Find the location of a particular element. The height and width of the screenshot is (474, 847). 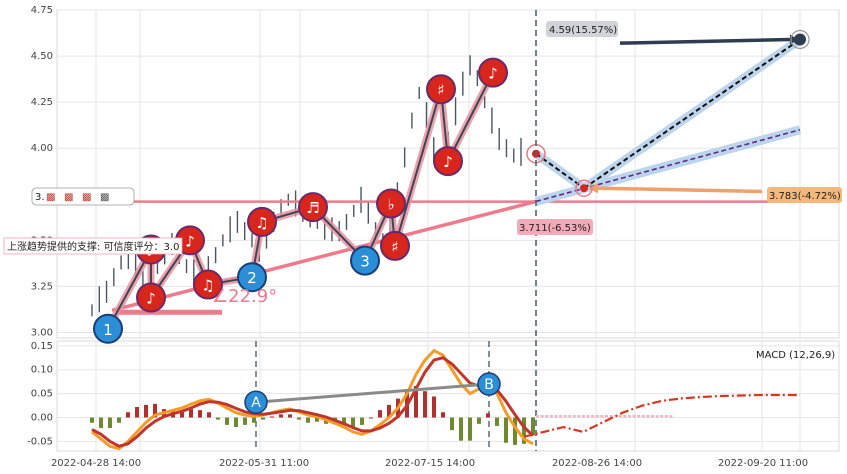

support-callout: 上涨趋势提供的支撑: 可信度评分：3.0 is located at coordinates (93, 246).